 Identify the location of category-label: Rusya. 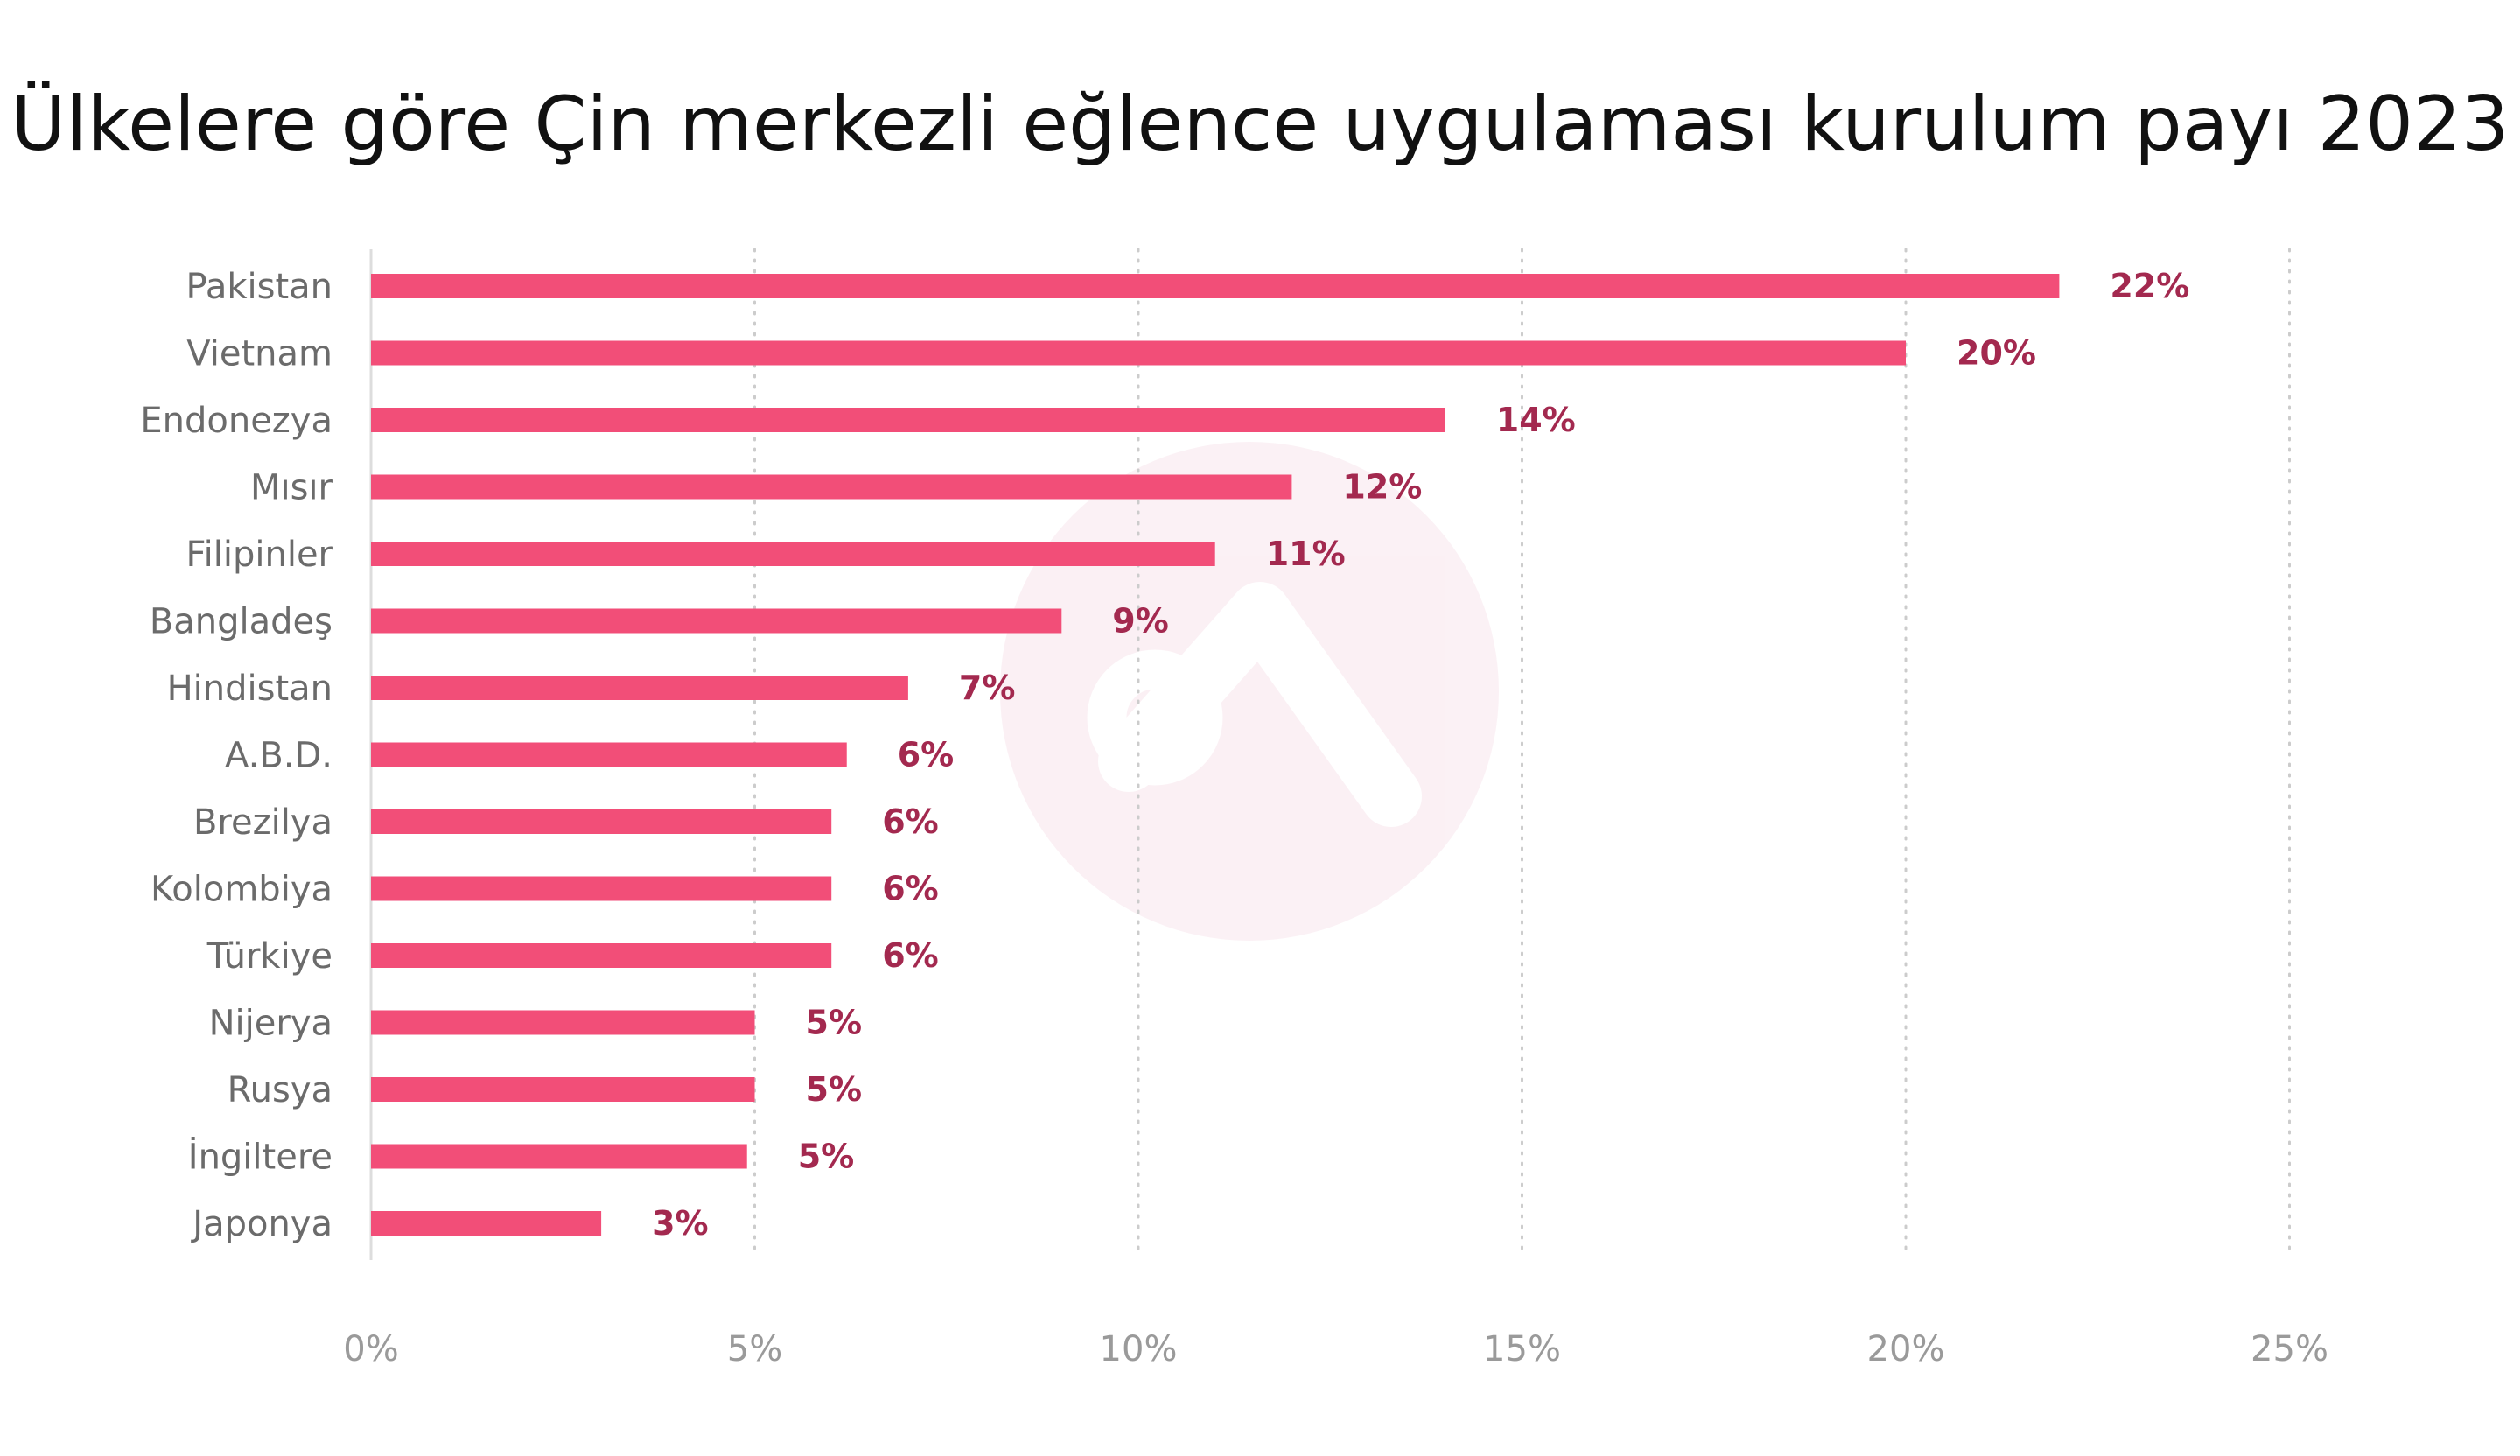
(280, 1090).